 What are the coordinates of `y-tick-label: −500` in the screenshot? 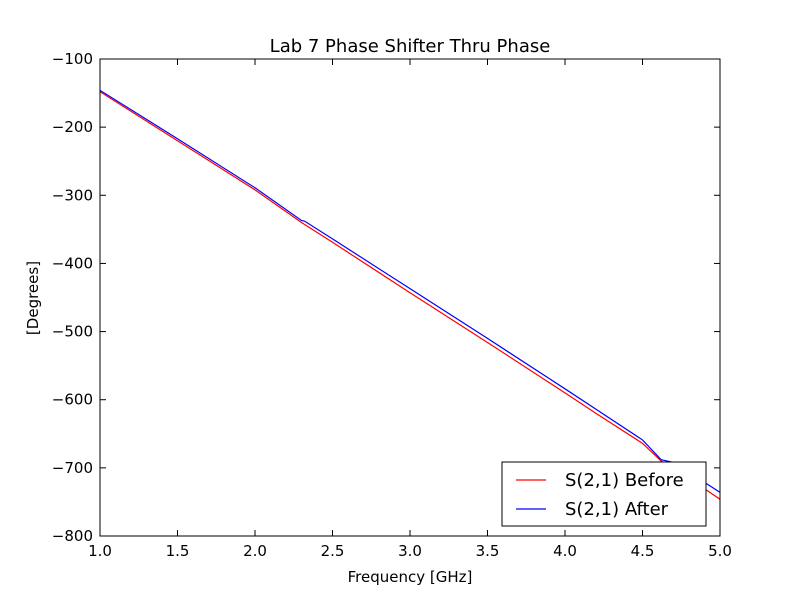 It's located at (72, 332).